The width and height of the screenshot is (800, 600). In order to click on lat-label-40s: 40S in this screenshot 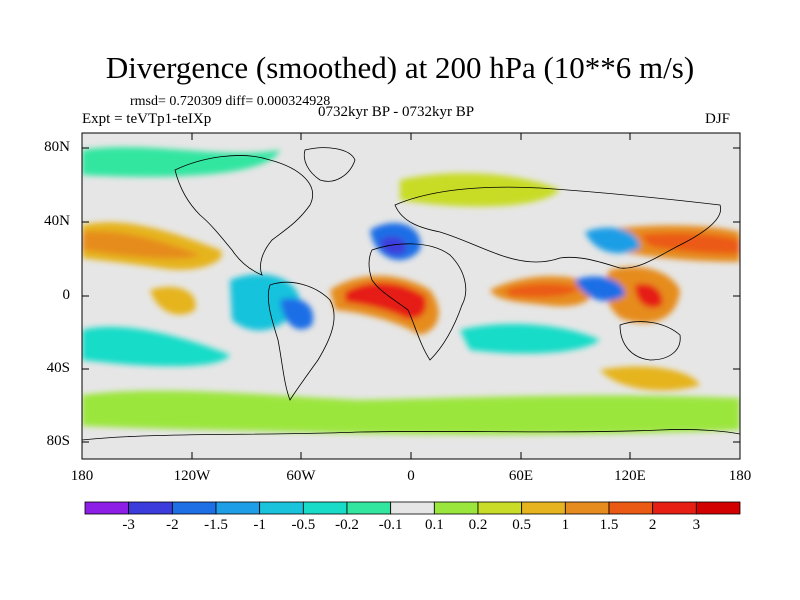, I will do `click(58, 368)`.